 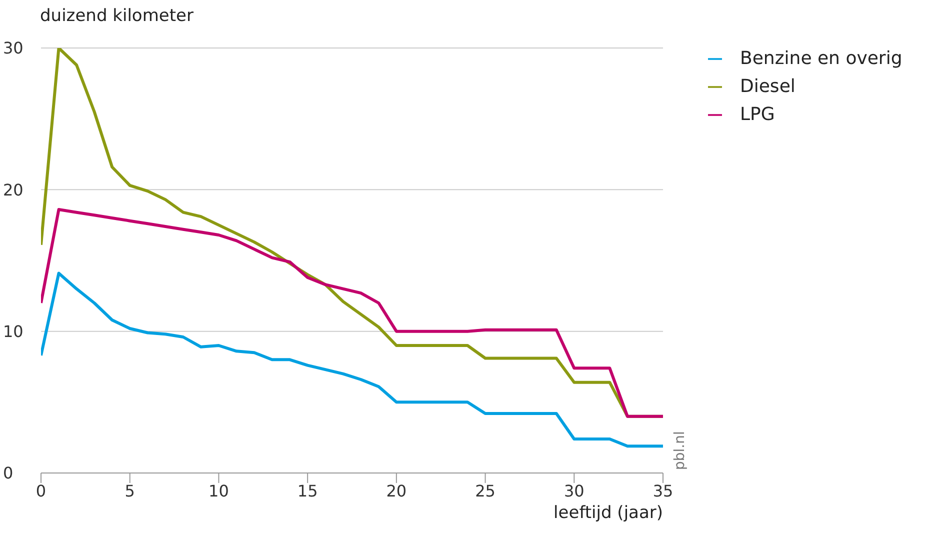 I want to click on y-tick-label: 10, so click(x=13, y=332).